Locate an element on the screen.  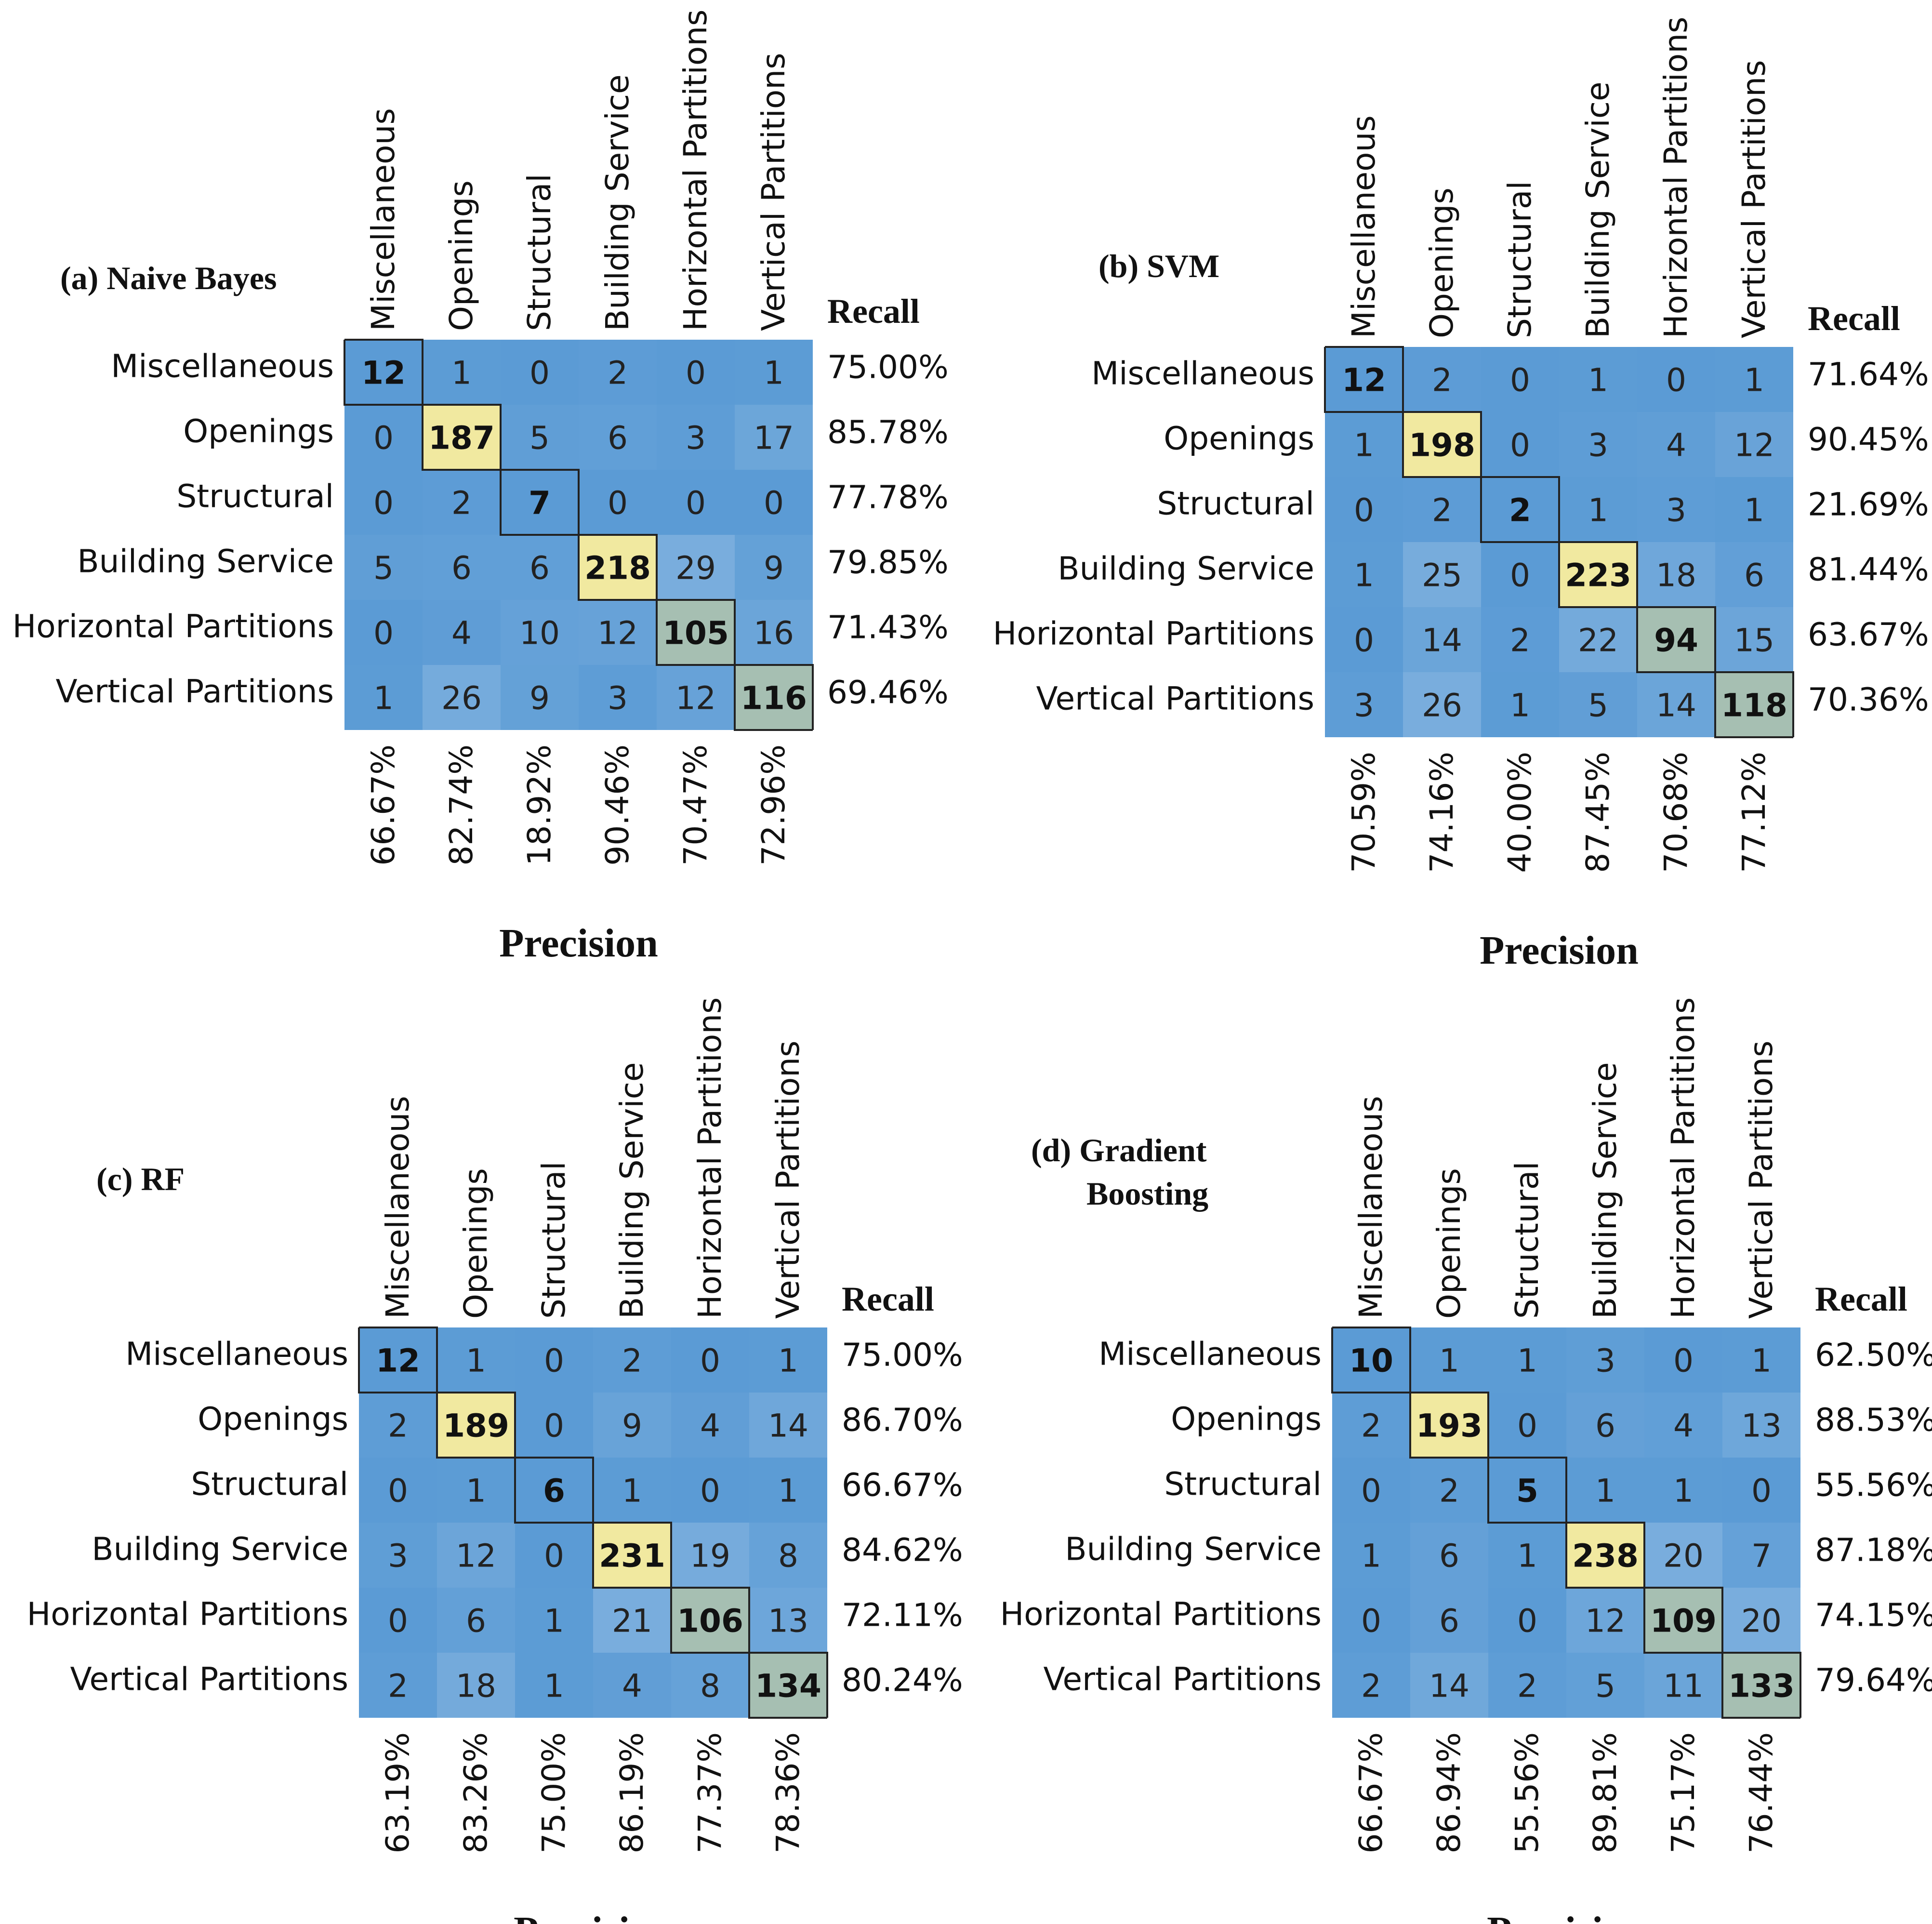
cell-value: 109 is located at coordinates (1683, 1621).